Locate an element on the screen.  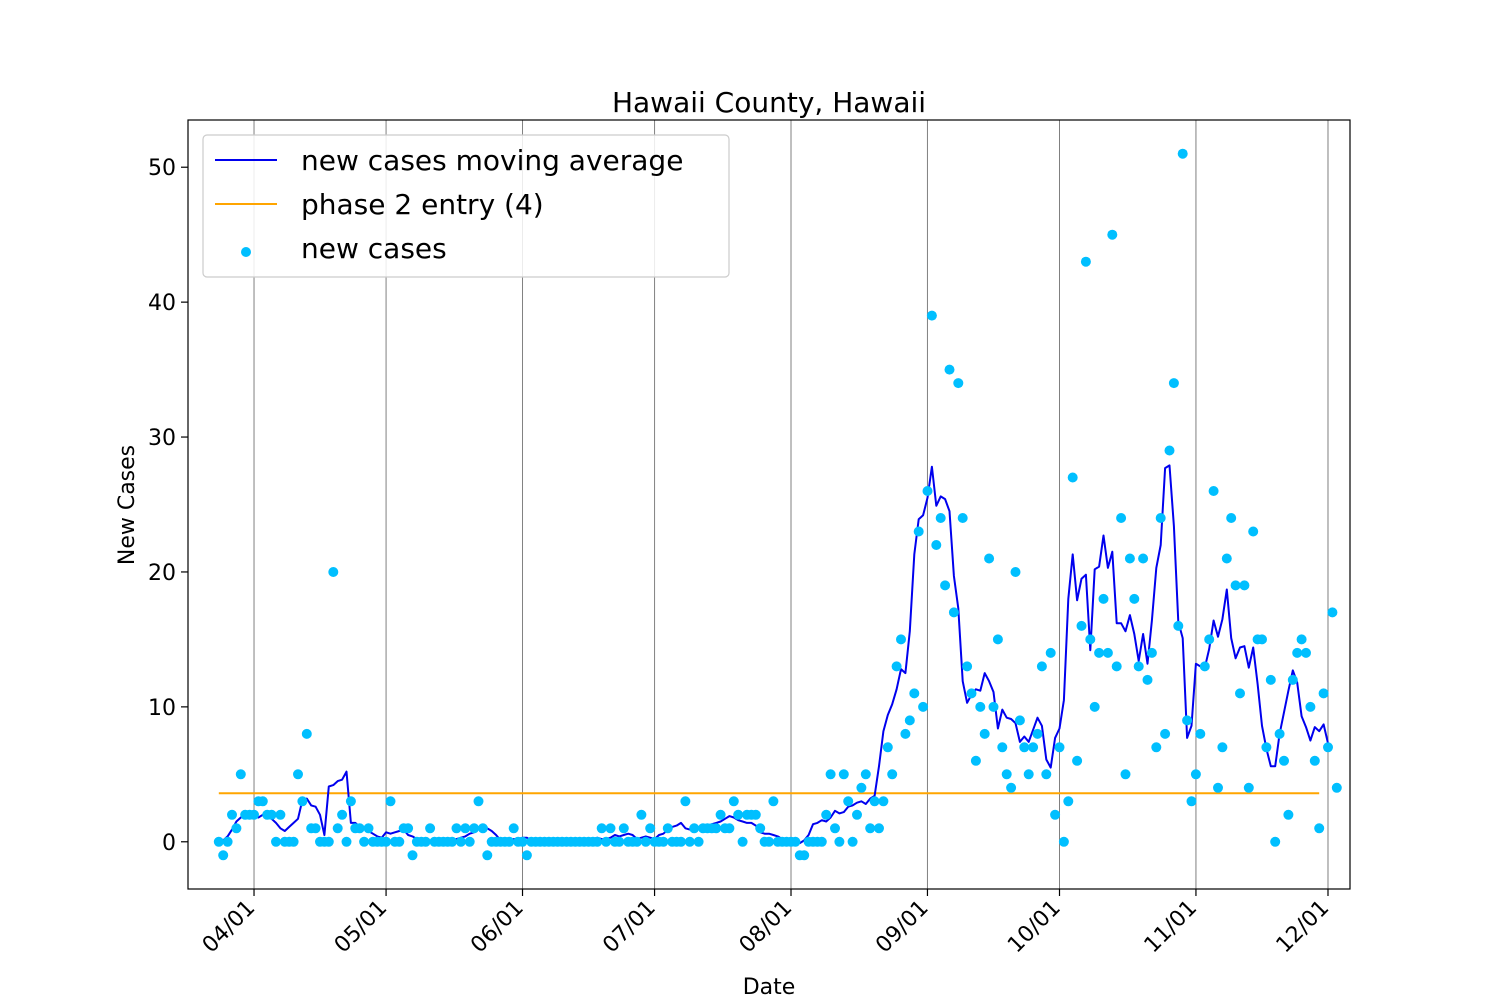
chart-title: Hawaii County, Hawaii is located at coordinates (769, 102).